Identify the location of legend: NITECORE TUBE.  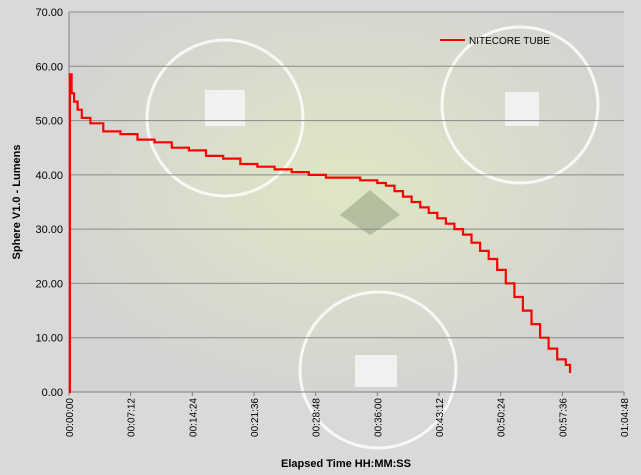
(495, 41).